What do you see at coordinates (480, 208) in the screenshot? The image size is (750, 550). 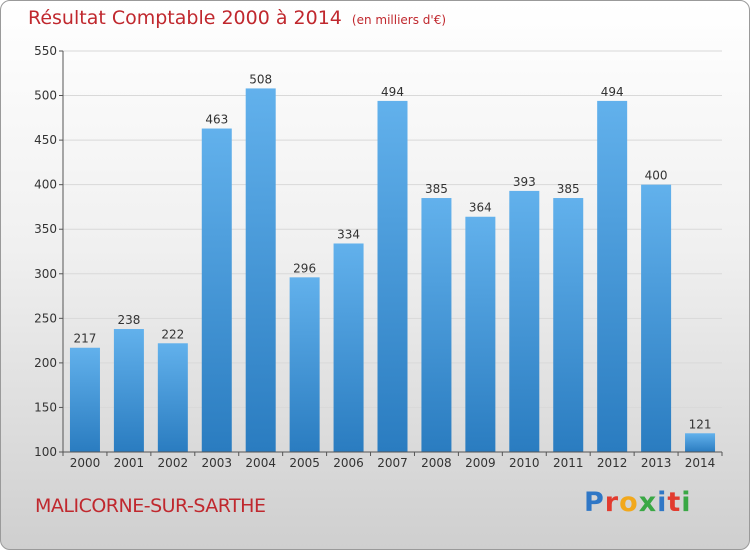 I see `data-label: 364` at bounding box center [480, 208].